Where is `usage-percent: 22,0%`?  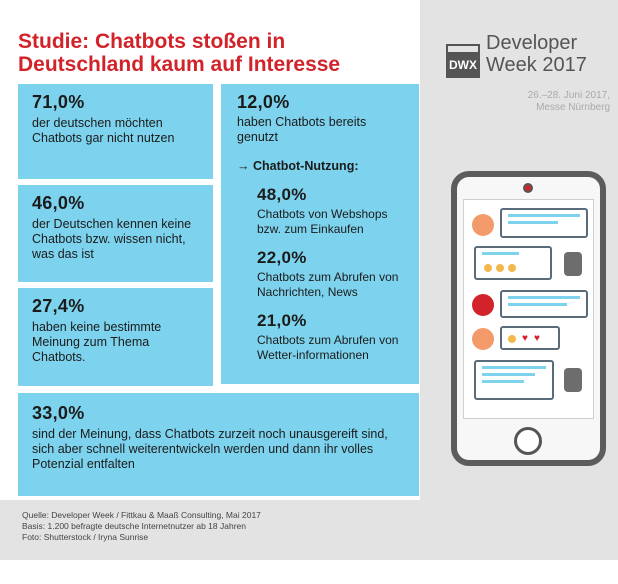 usage-percent: 22,0% is located at coordinates (282, 257).